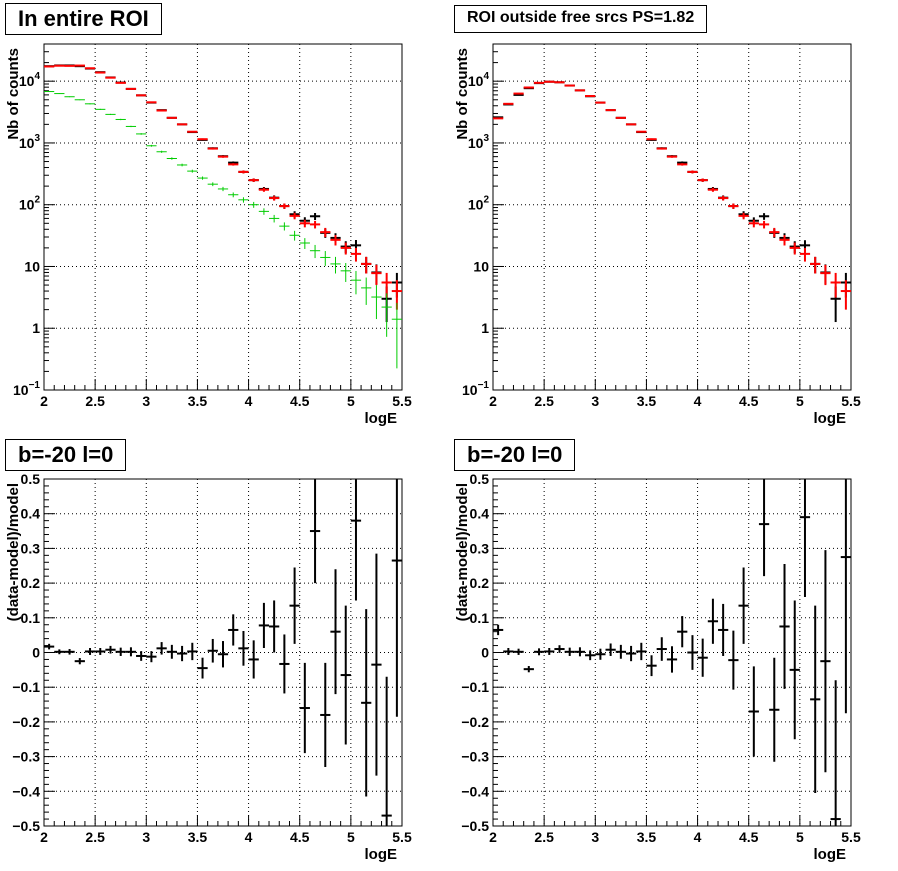  I want to click on y-tick-label: −0.5, so click(26, 826).